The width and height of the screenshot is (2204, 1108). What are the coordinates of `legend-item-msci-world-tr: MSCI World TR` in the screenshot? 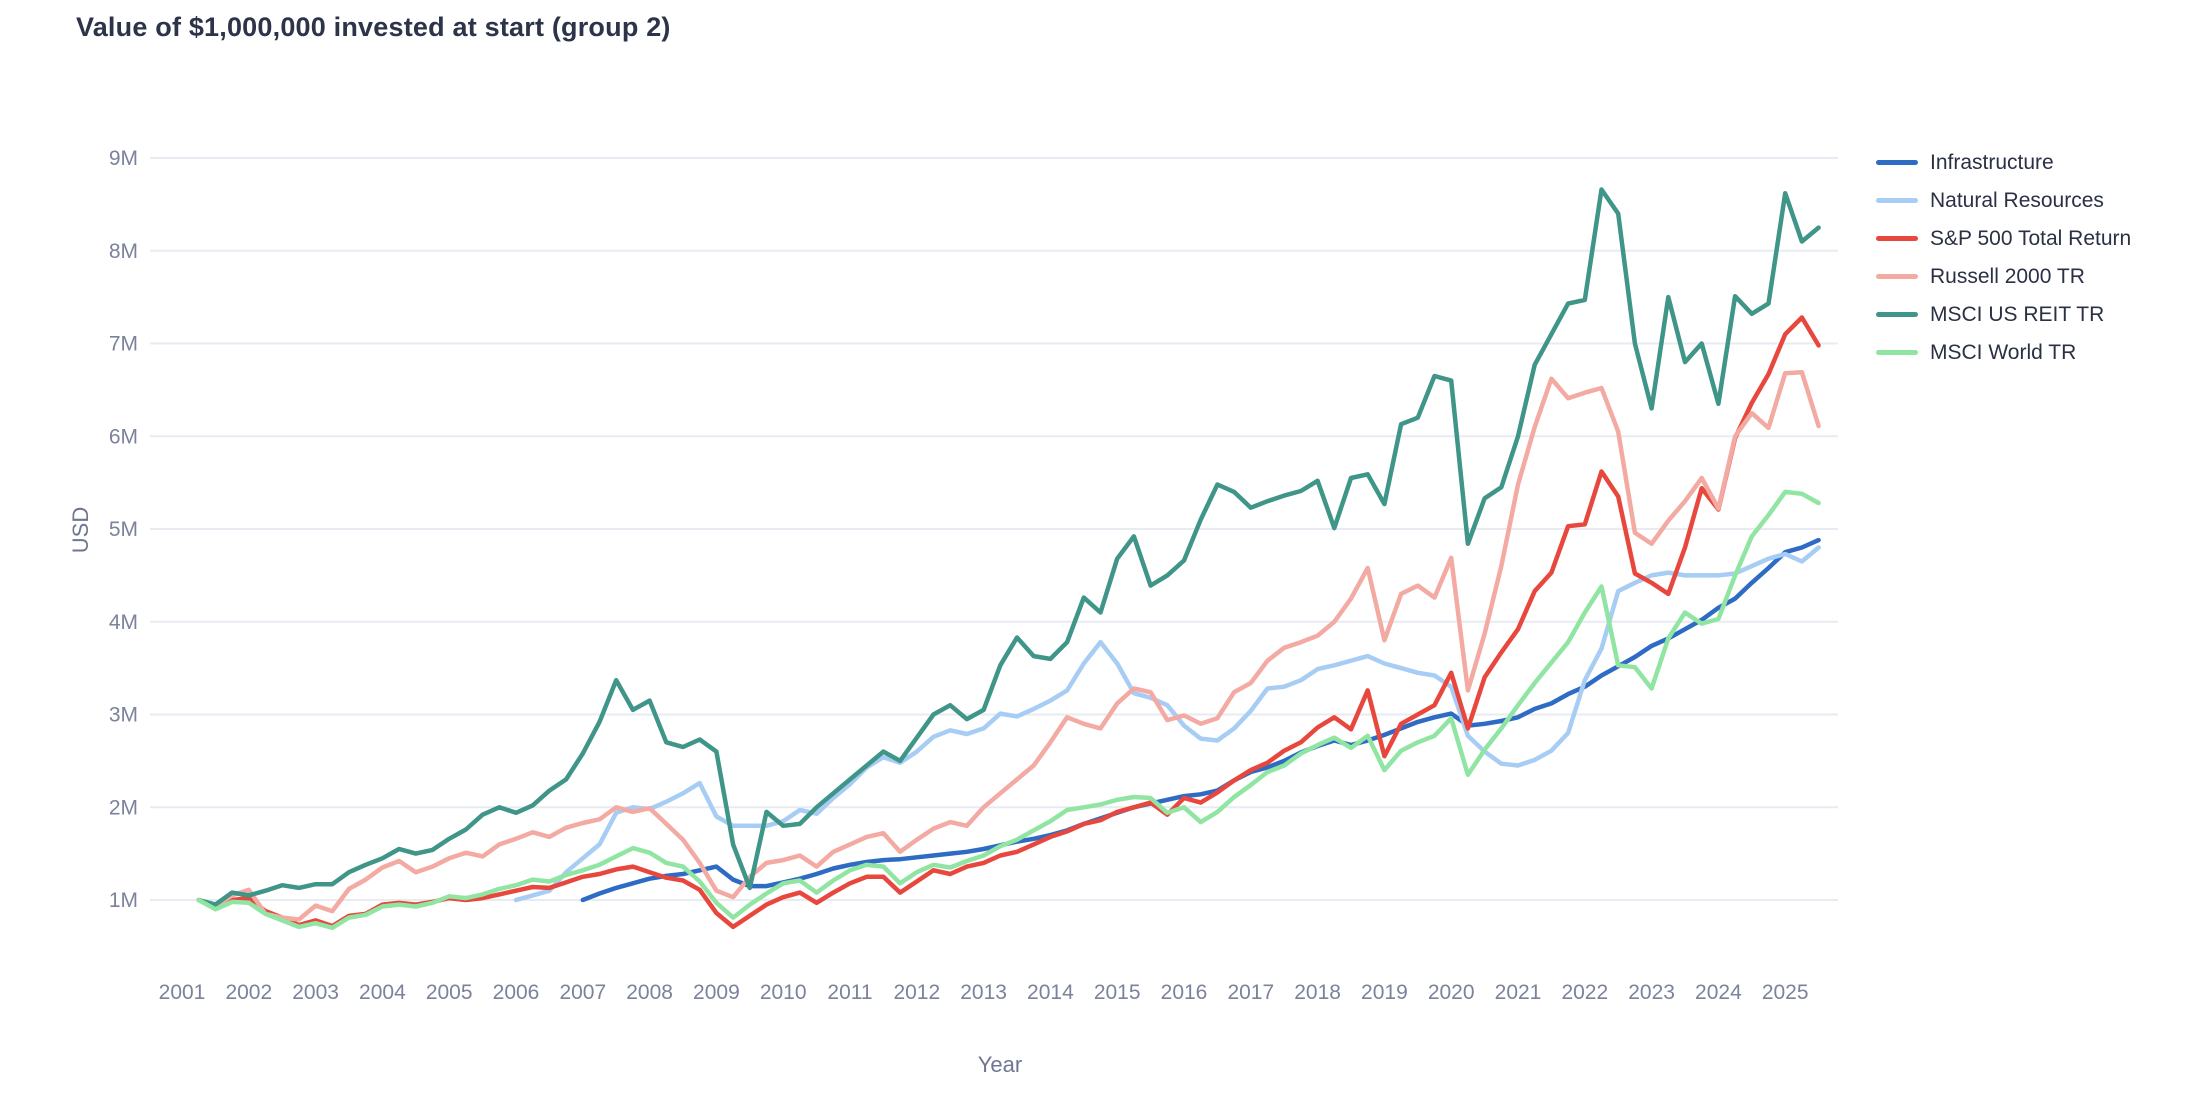 It's located at (2003, 352).